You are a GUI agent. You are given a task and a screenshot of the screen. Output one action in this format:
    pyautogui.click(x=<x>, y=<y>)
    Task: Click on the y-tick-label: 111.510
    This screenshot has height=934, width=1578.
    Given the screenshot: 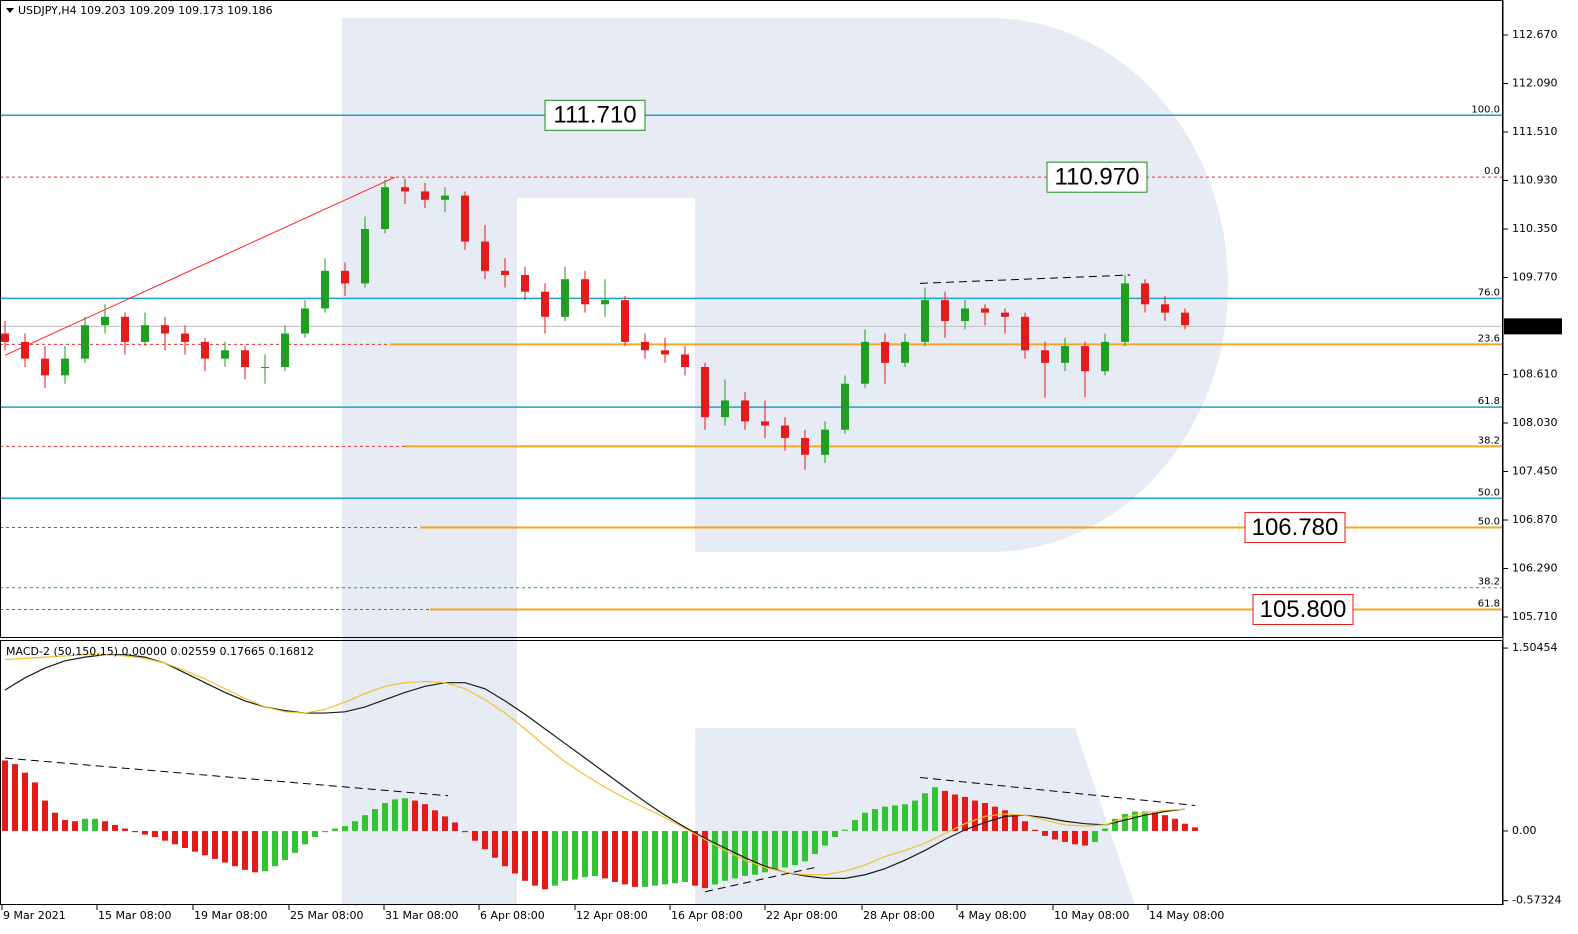 What is the action you would take?
    pyautogui.click(x=1535, y=131)
    